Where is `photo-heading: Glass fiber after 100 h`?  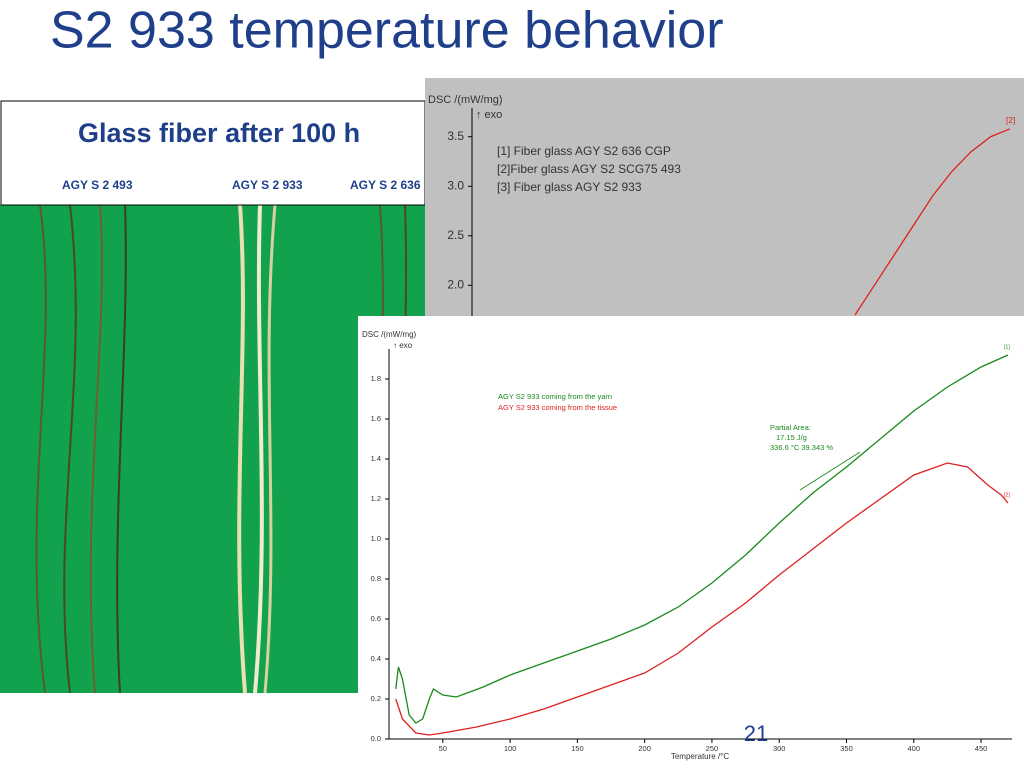
photo-heading: Glass fiber after 100 h is located at coordinates (219, 133).